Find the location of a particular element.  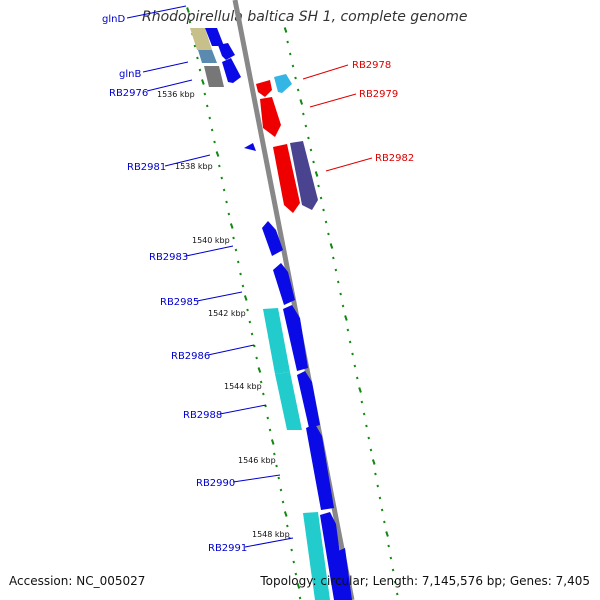

gene-label-RB2990: RB2990 is located at coordinates (215, 483).